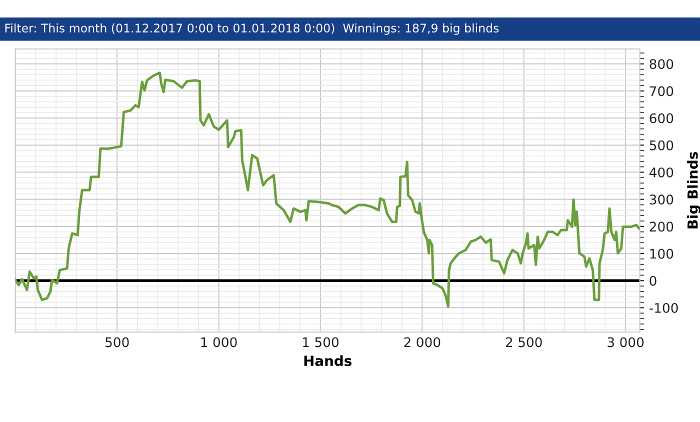  I want to click on y-tick-label: 600, so click(662, 118).